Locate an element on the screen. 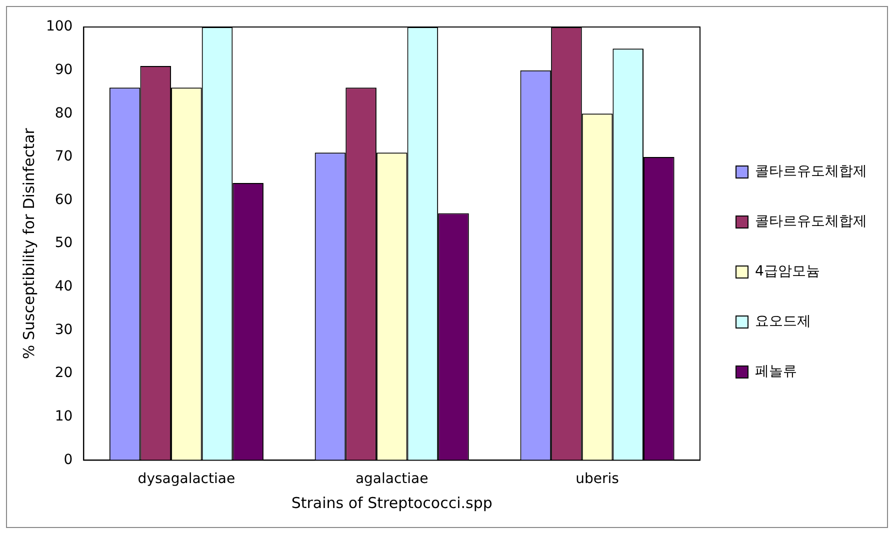 The height and width of the screenshot is (533, 896). y-tick-label: 50 is located at coordinates (63, 243).